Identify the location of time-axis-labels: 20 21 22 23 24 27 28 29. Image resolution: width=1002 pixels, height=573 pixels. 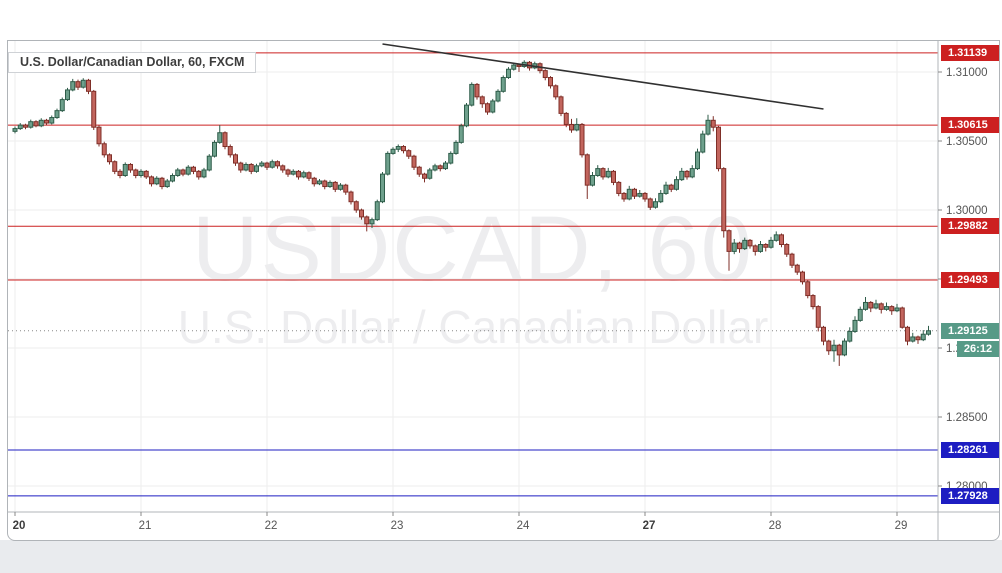
(460, 522).